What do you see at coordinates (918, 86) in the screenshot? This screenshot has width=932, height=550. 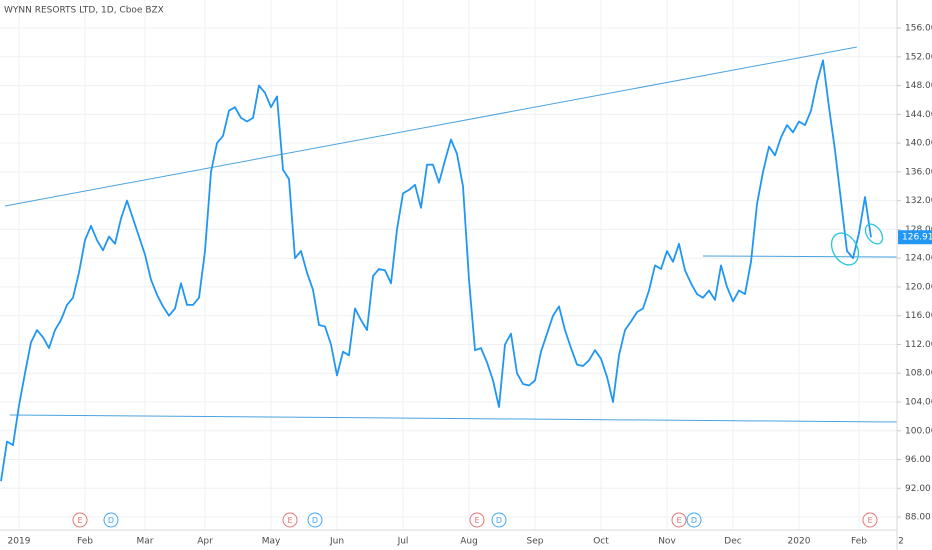 I see `y-tick-label: 148.00` at bounding box center [918, 86].